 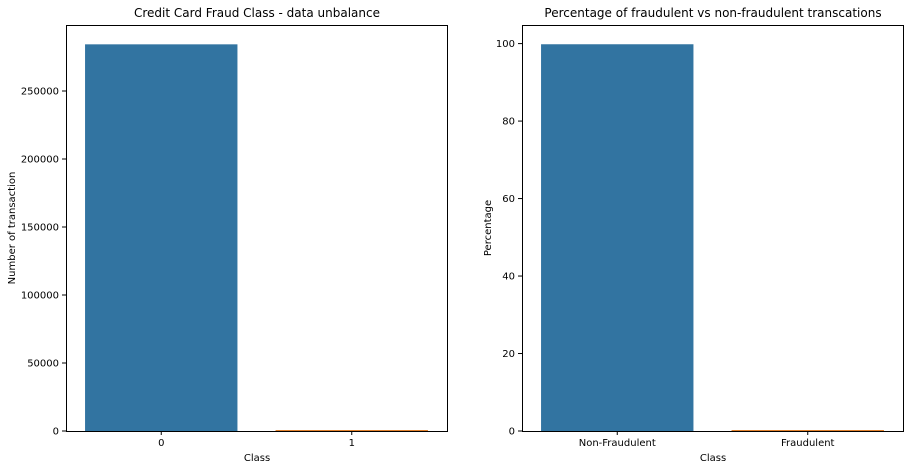 I want to click on chart-title: Credit Card Fraud Class - data unbalance, so click(x=257, y=13).